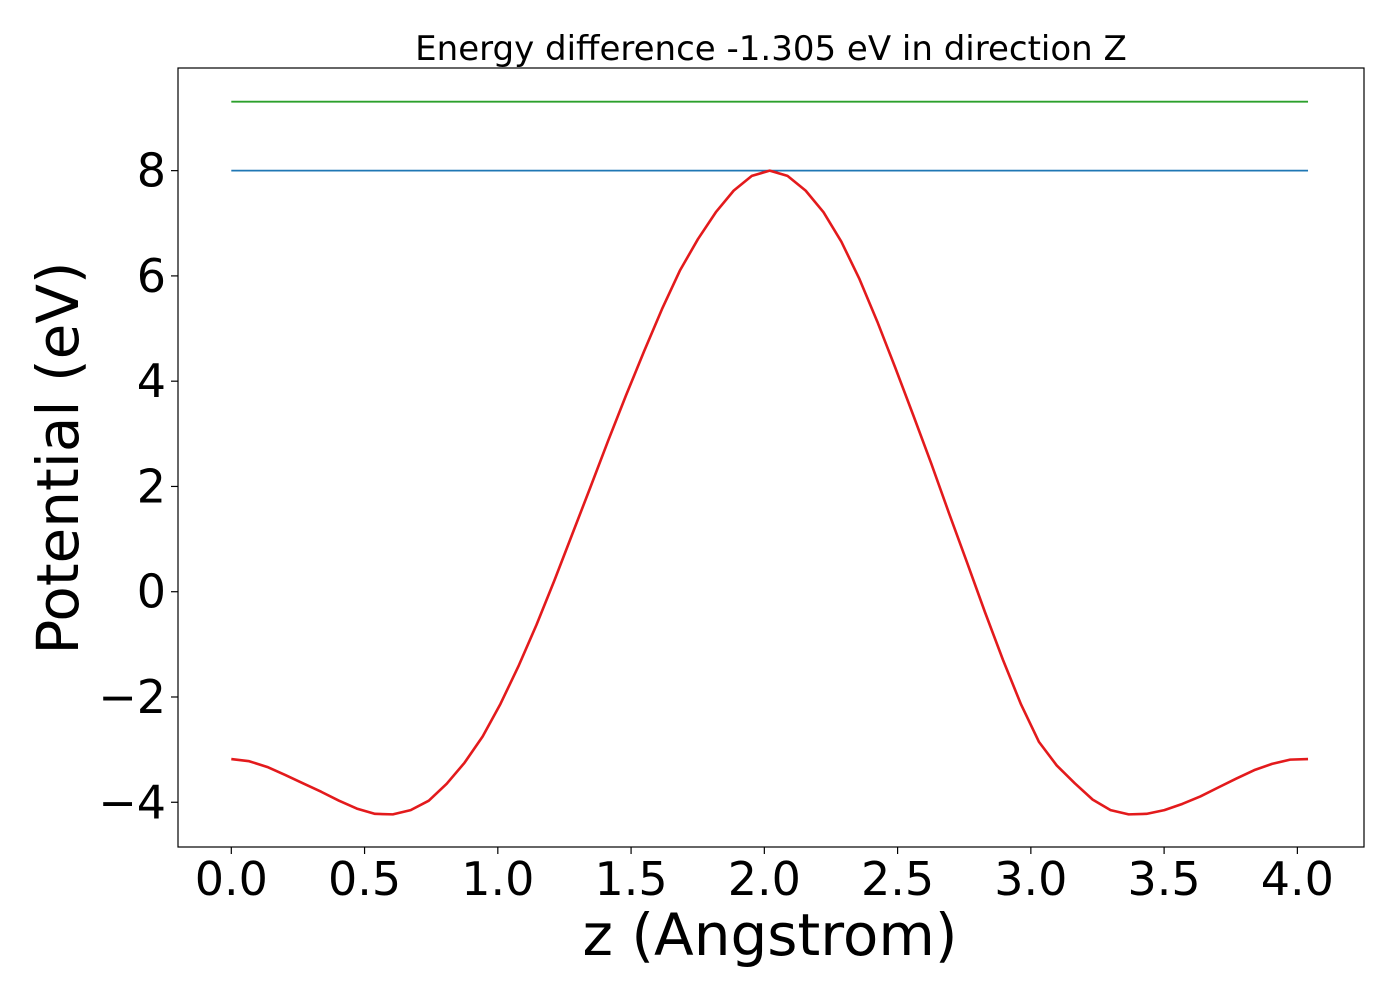  What do you see at coordinates (151, 276) in the screenshot?
I see `y-tick-label: 6` at bounding box center [151, 276].